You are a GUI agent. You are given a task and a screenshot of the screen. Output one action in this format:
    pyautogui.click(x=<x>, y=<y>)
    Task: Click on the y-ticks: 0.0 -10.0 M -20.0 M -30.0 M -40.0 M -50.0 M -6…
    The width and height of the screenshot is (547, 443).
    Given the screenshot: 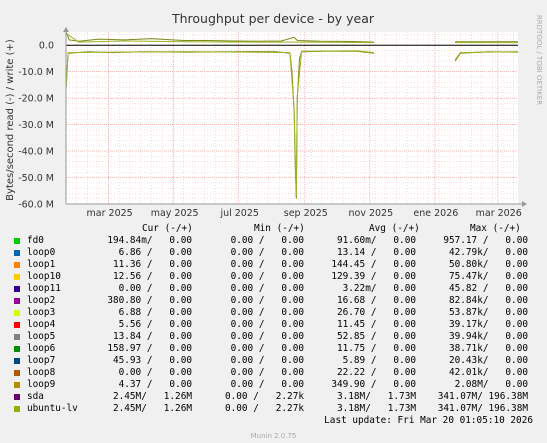 What is the action you would take?
    pyautogui.click(x=36, y=126)
    